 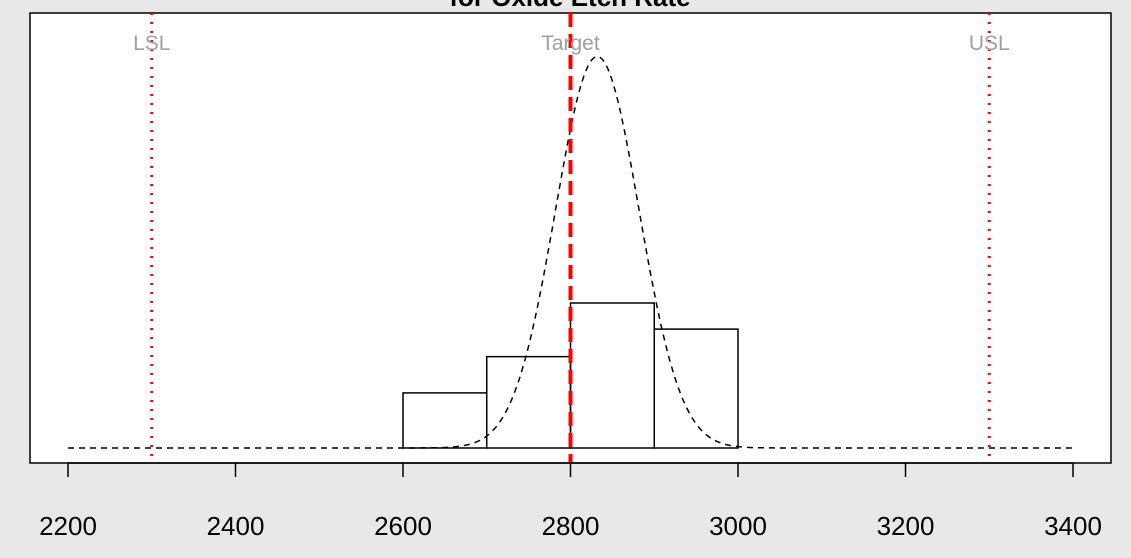 I want to click on reference-label-target: Target, so click(x=570, y=43).